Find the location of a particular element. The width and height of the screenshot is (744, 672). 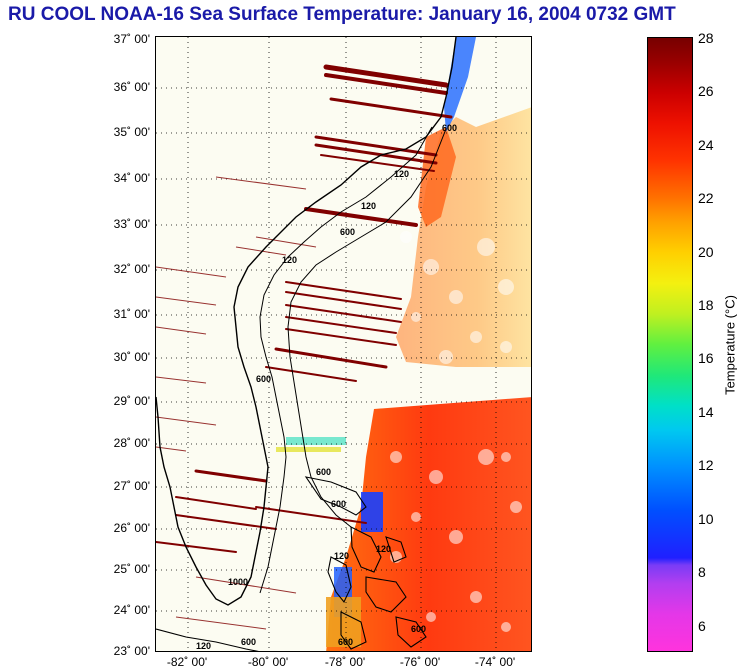

colorbar-label: Temperature (°C) is located at coordinates (730, 345).